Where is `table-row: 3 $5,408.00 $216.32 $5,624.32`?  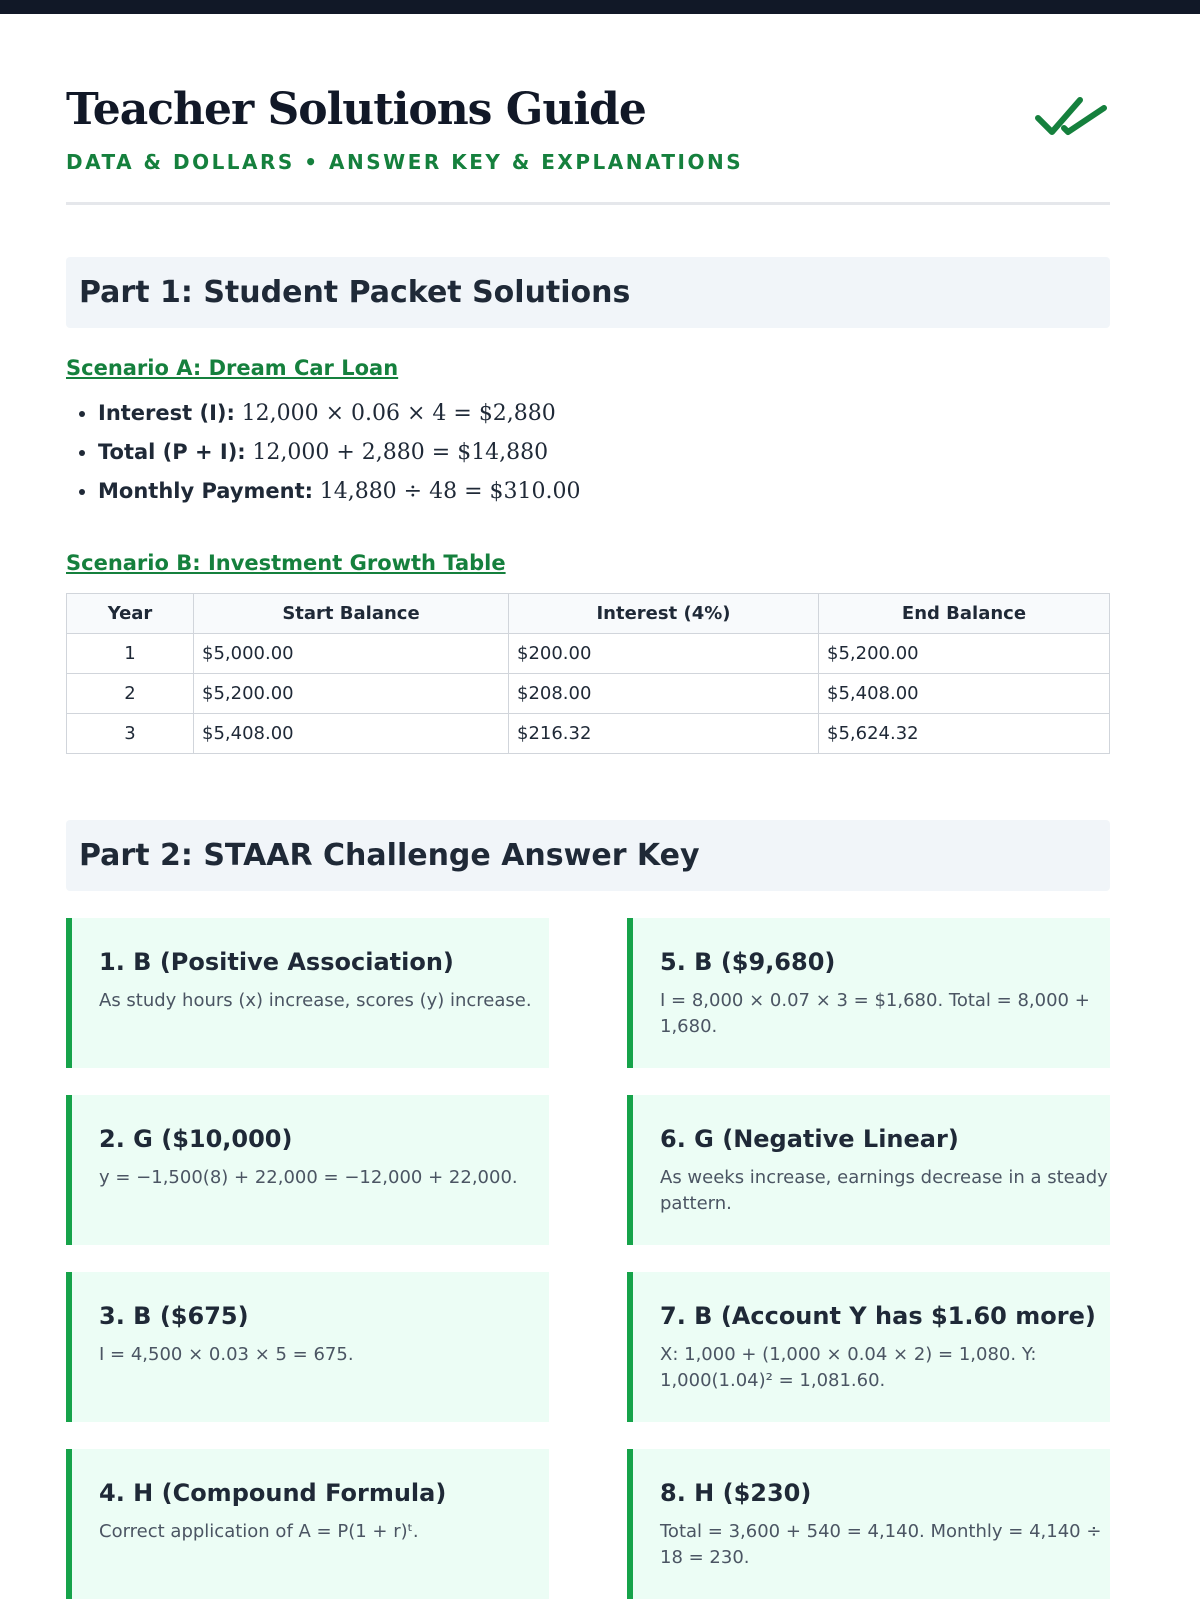
table-row: 3 $5,408.00 $216.32 $5,624.32 is located at coordinates (588, 733).